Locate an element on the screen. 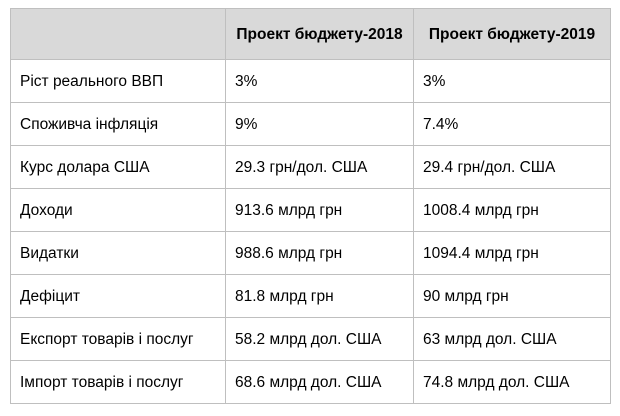 This screenshot has width=620, height=416. table-row: Доходи 913.6 млрд грн 1008.4 млрд грн is located at coordinates (310, 210).